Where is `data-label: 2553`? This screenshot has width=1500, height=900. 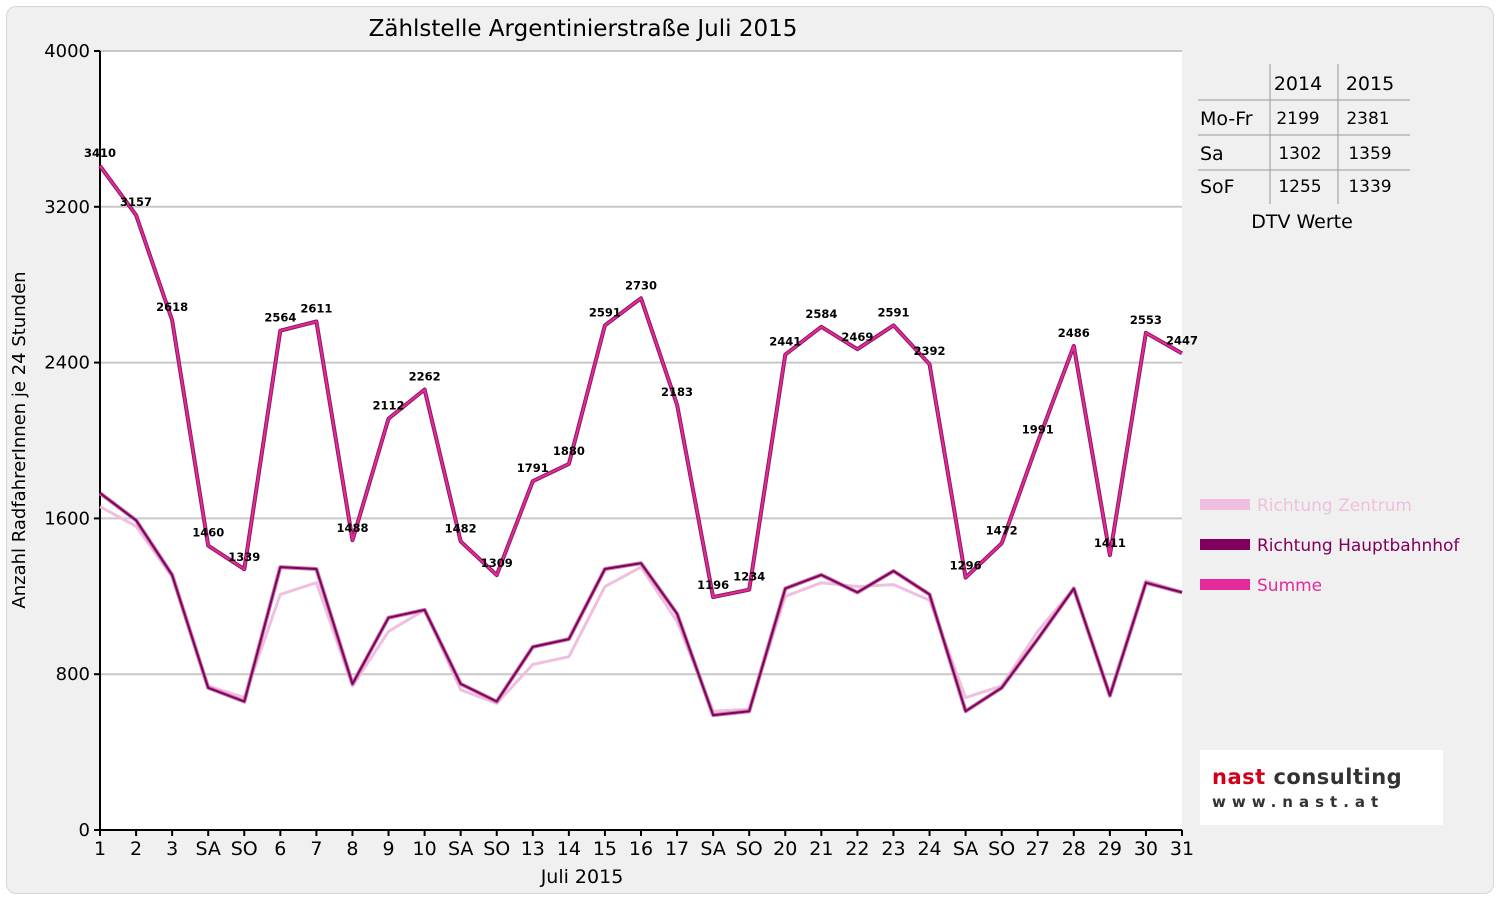 data-label: 2553 is located at coordinates (1146, 320).